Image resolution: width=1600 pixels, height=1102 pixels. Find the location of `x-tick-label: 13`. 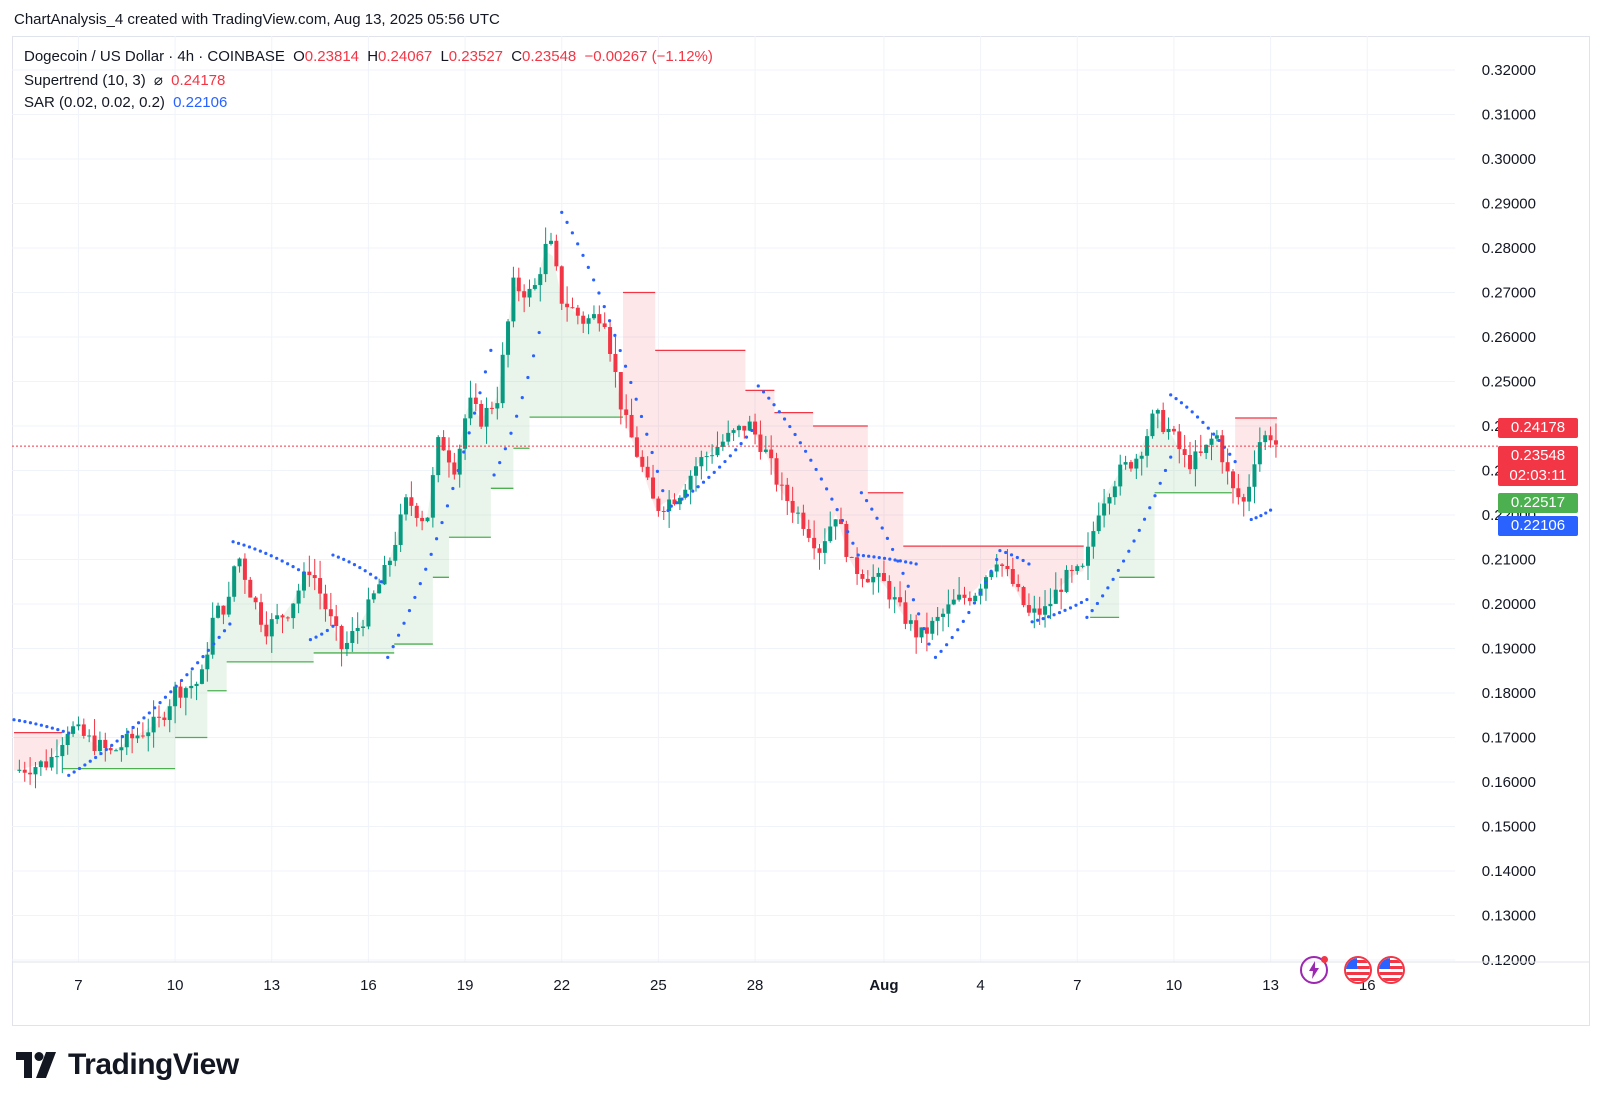

x-tick-label: 13 is located at coordinates (1270, 985).